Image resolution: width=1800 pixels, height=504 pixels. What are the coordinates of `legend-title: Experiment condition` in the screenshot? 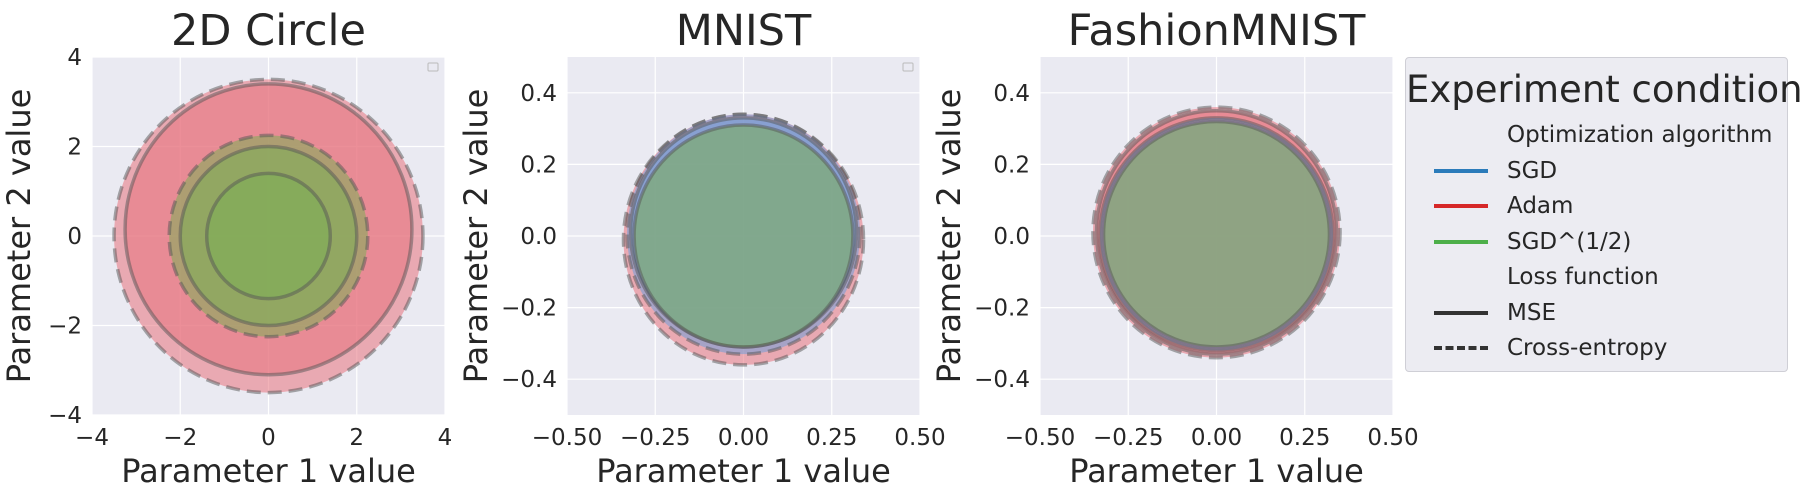 It's located at (1603, 89).